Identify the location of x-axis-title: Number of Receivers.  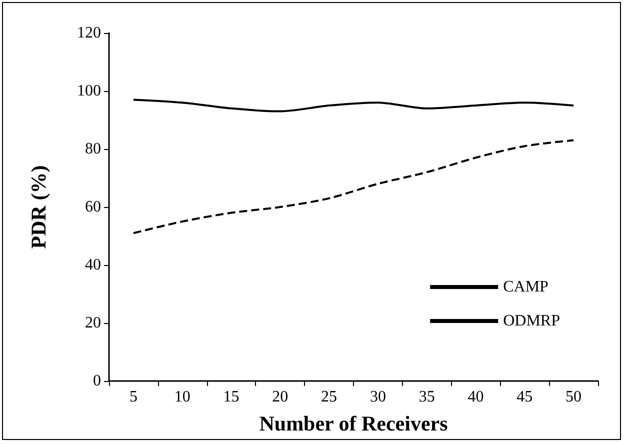
(353, 424).